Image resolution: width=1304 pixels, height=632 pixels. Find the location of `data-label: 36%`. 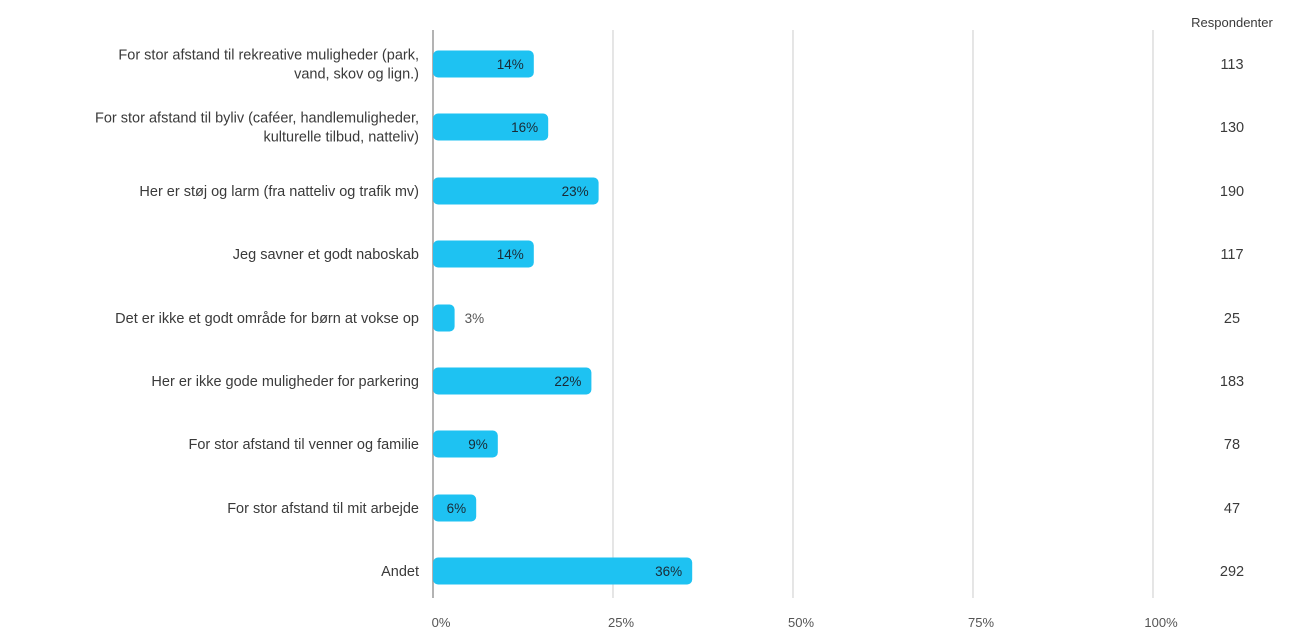

data-label: 36% is located at coordinates (668, 571).